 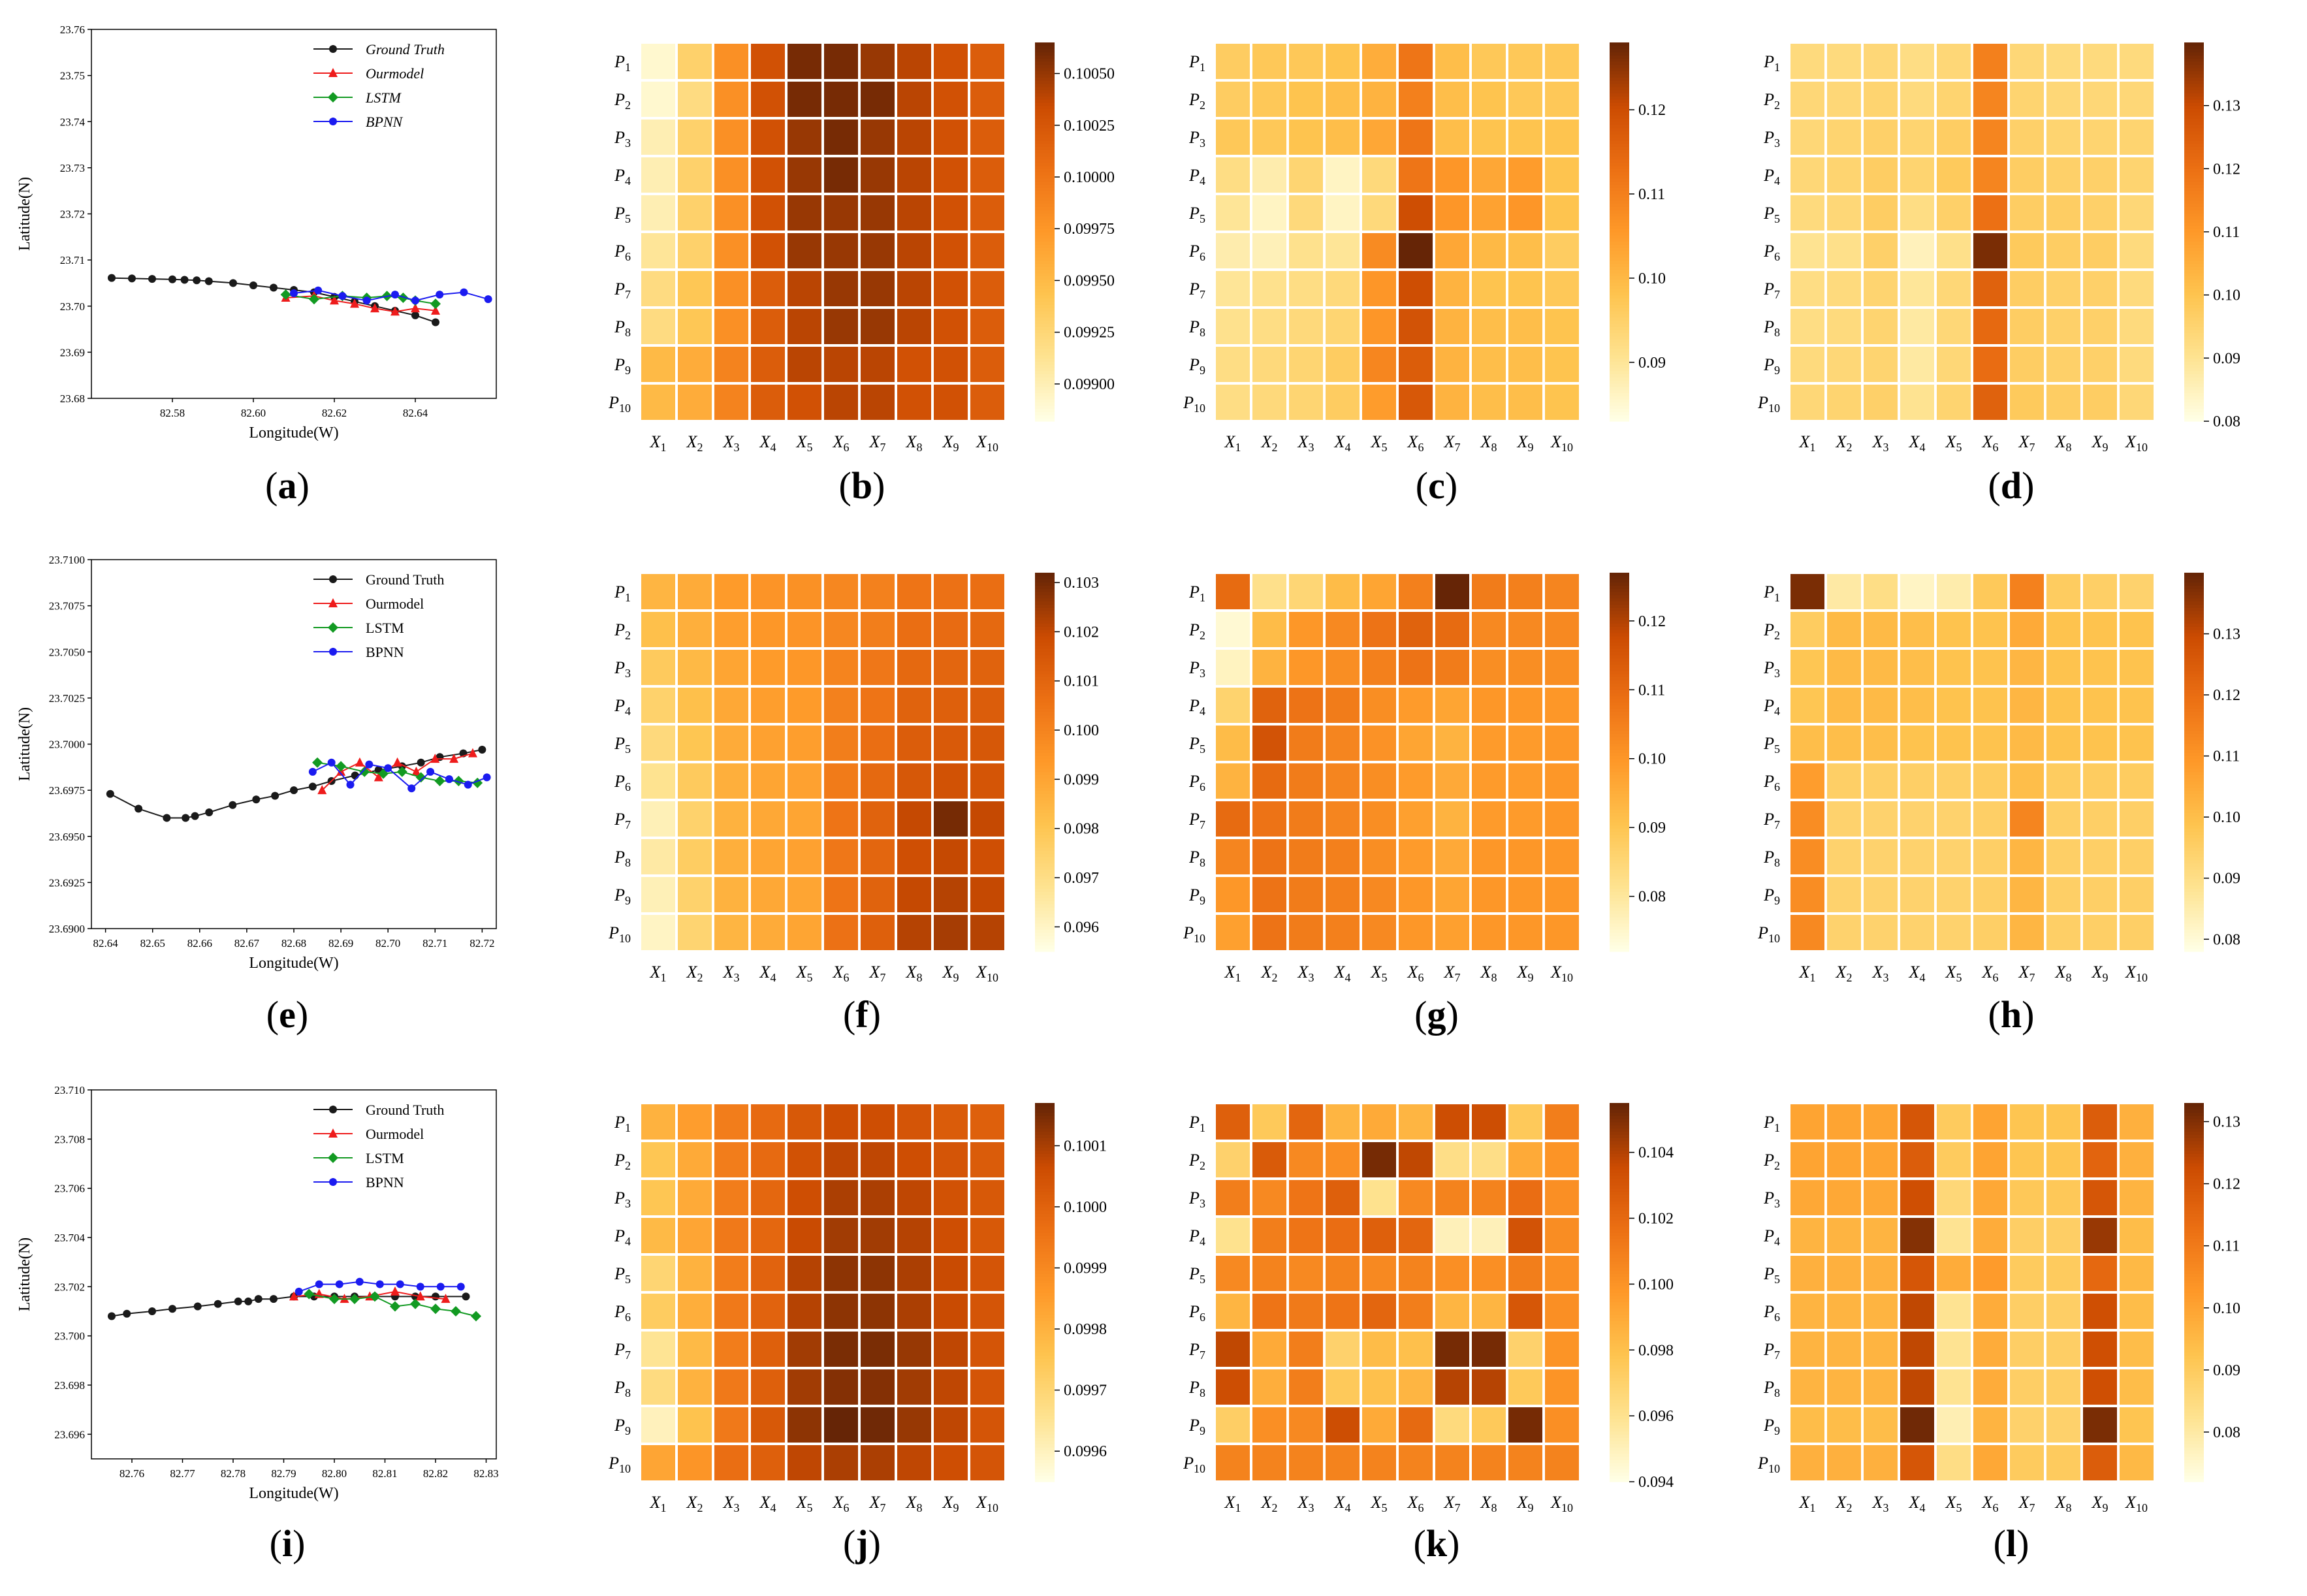 What do you see at coordinates (1196, 1313) in the screenshot?
I see `row-label: P6` at bounding box center [1196, 1313].